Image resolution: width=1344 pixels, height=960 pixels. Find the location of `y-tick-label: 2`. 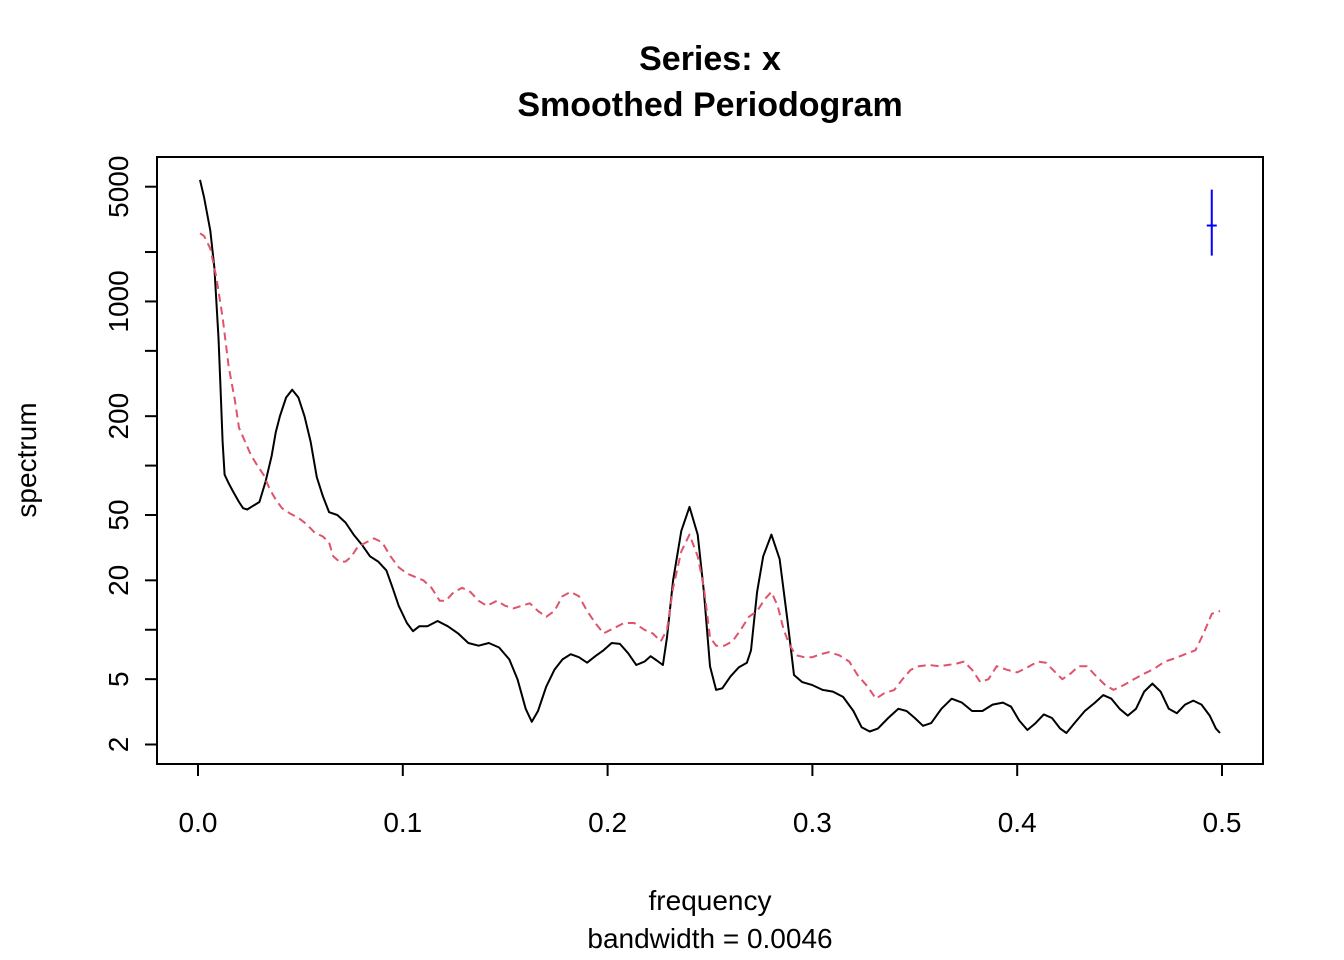

y-tick-label: 2 is located at coordinates (118, 745).